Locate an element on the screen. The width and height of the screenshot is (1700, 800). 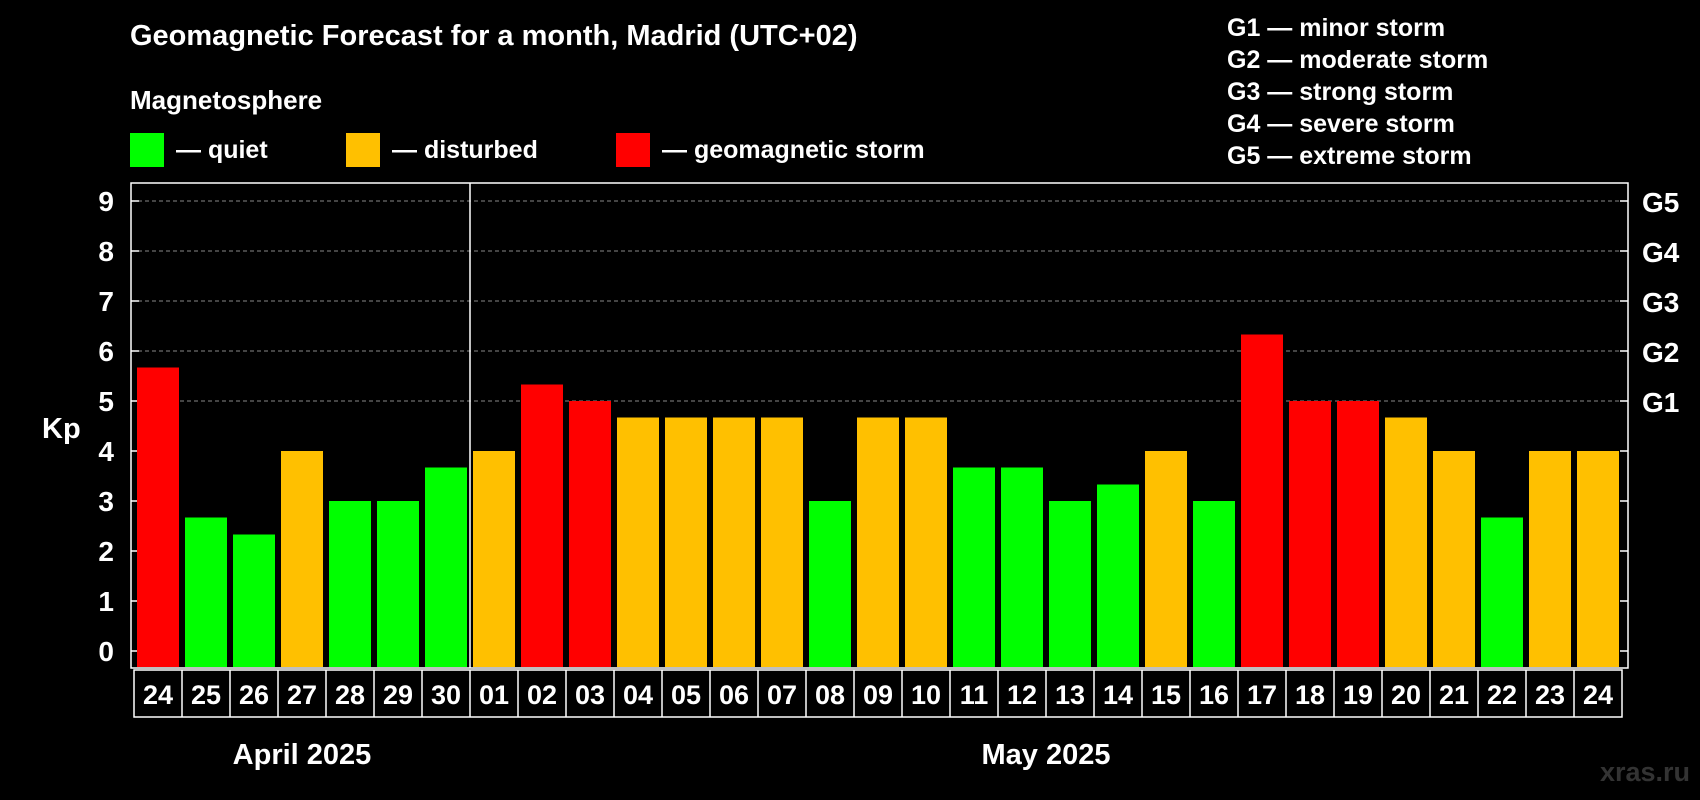
storm-axis-label-g5: G5 is located at coordinates (1660, 202).